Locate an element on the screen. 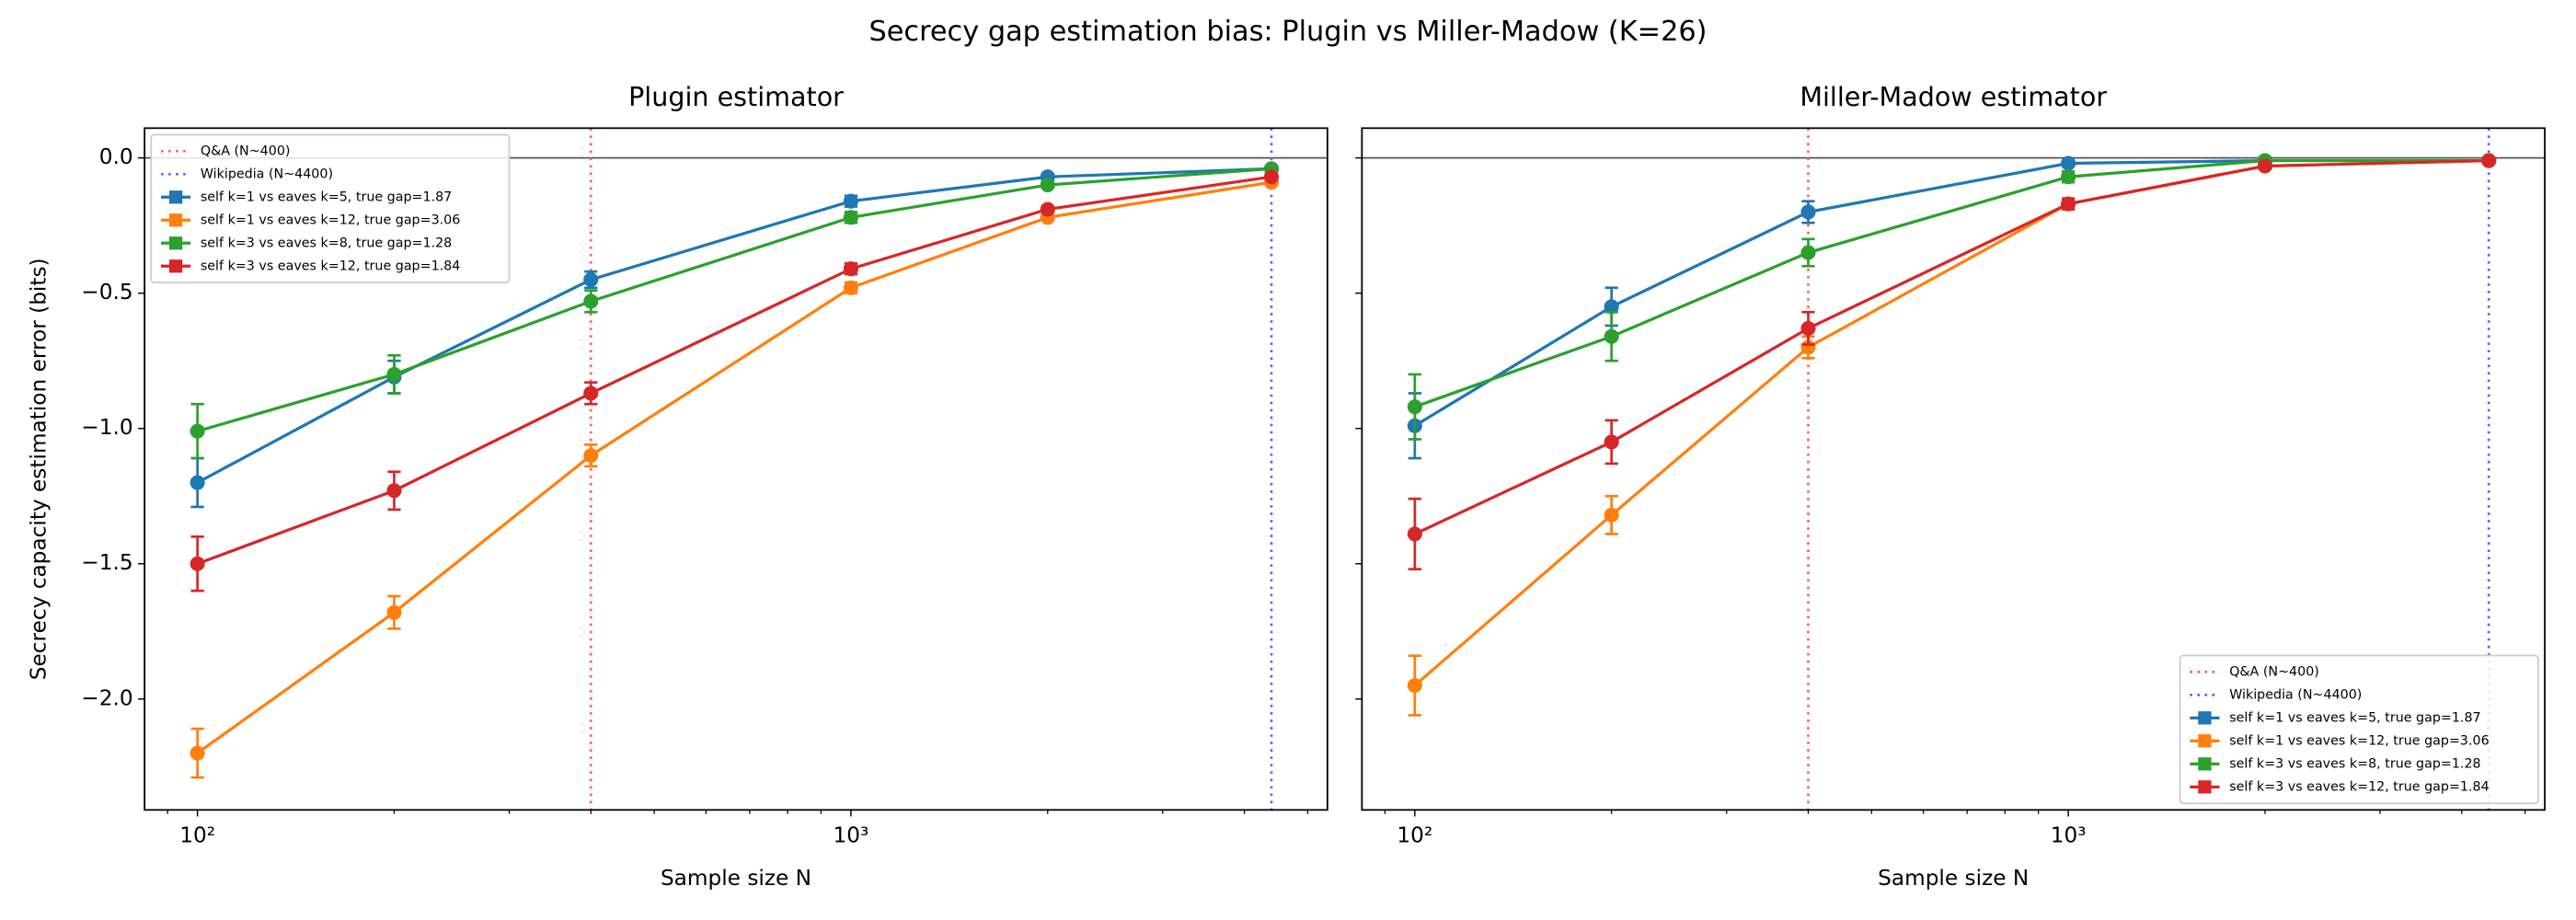 This screenshot has height=920, width=2576. y-tick-label: 0.0 is located at coordinates (116, 156).